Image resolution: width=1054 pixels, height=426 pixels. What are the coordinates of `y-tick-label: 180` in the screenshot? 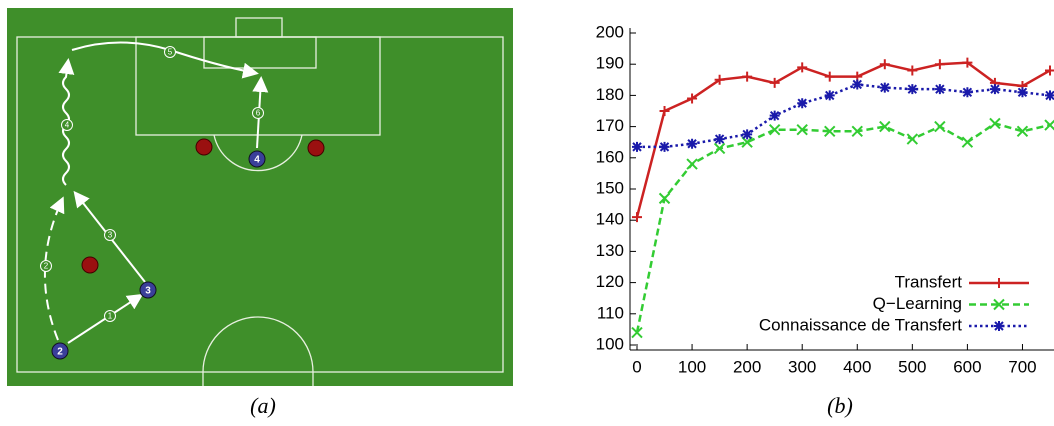 It's located at (610, 94).